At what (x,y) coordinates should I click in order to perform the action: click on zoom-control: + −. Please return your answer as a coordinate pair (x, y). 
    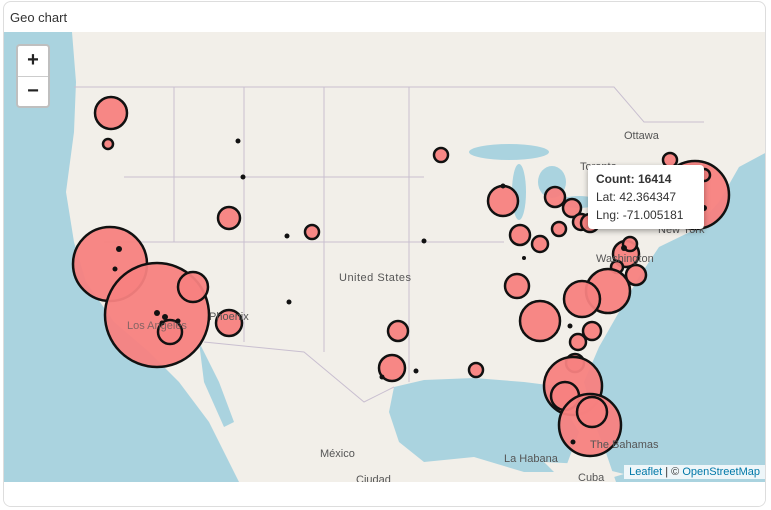
    Looking at the image, I should click on (33, 76).